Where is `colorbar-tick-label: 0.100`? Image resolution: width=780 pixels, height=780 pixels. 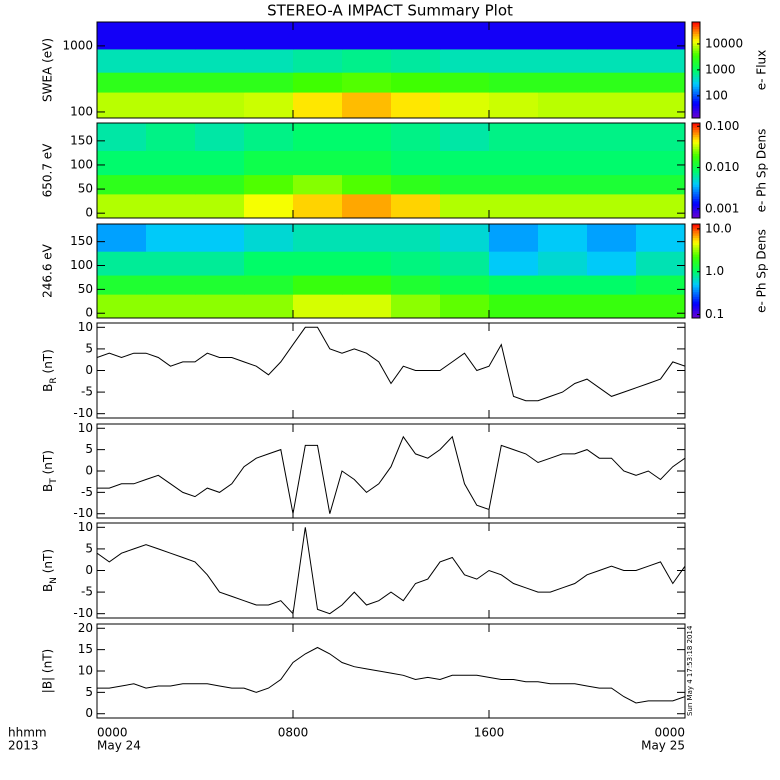 colorbar-tick-label: 0.100 is located at coordinates (722, 126).